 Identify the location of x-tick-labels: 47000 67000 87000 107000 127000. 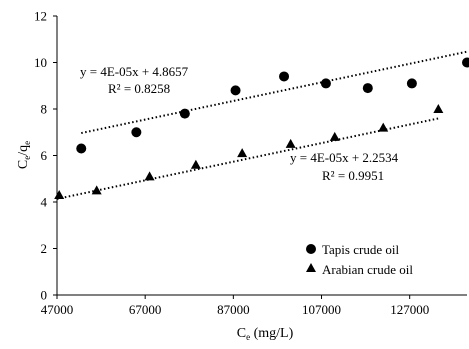
(235, 309).